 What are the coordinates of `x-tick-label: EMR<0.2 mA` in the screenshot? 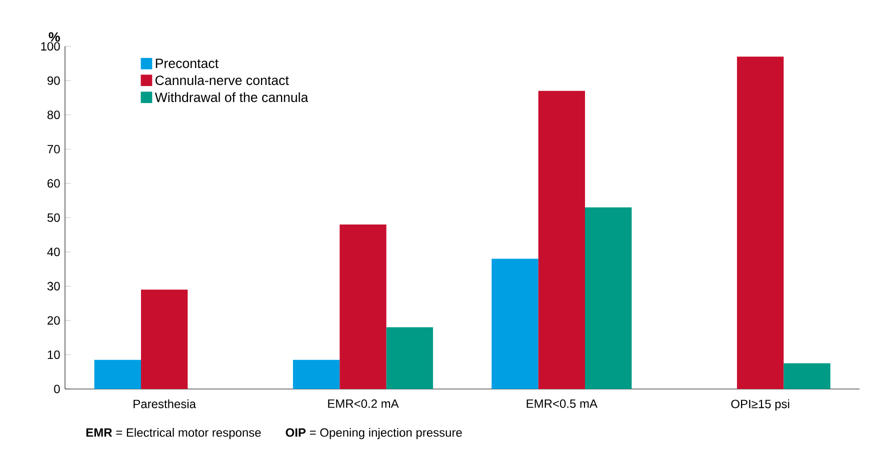 It's located at (363, 403).